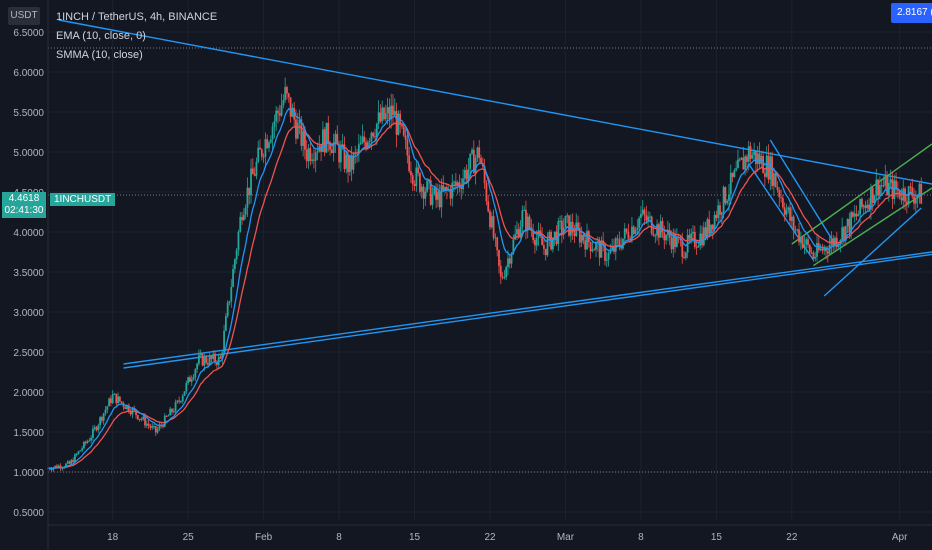 This screenshot has width=932, height=550. Describe the element at coordinates (99, 55) in the screenshot. I see `smma-legend: SMMA (10, close)` at that location.